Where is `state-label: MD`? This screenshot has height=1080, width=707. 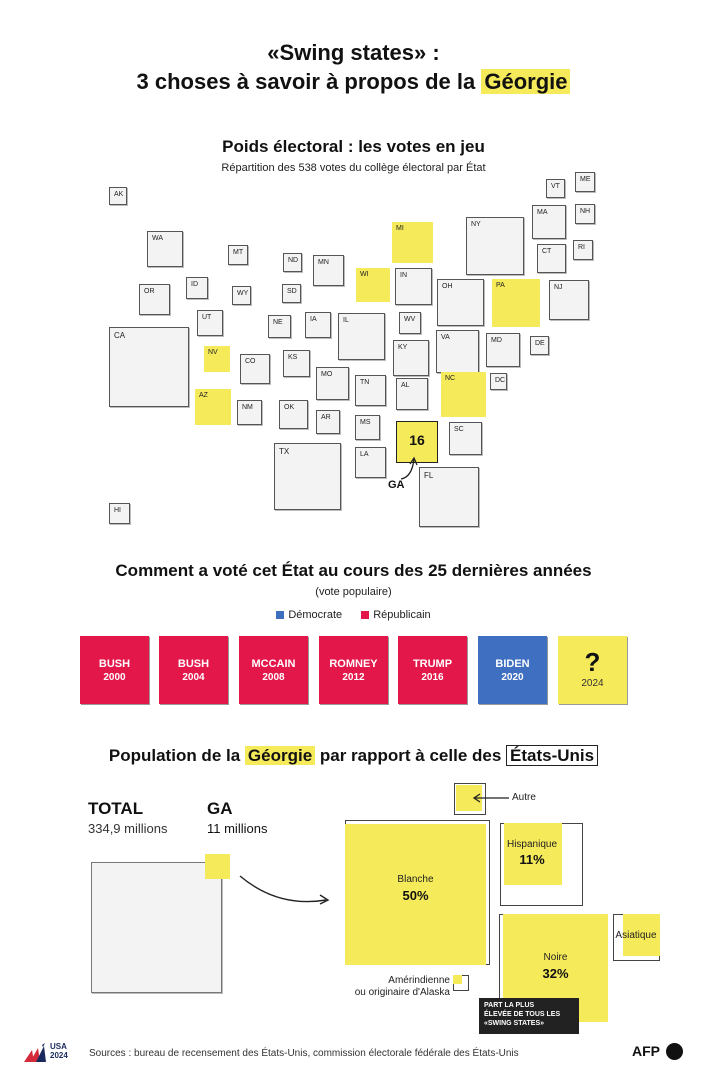 state-label: MD is located at coordinates (496, 340).